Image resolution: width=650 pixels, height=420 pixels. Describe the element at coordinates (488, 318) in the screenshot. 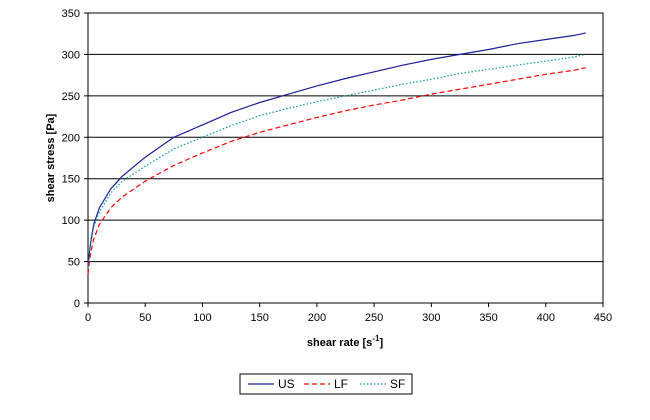

I see `x-tick-label: 350` at that location.